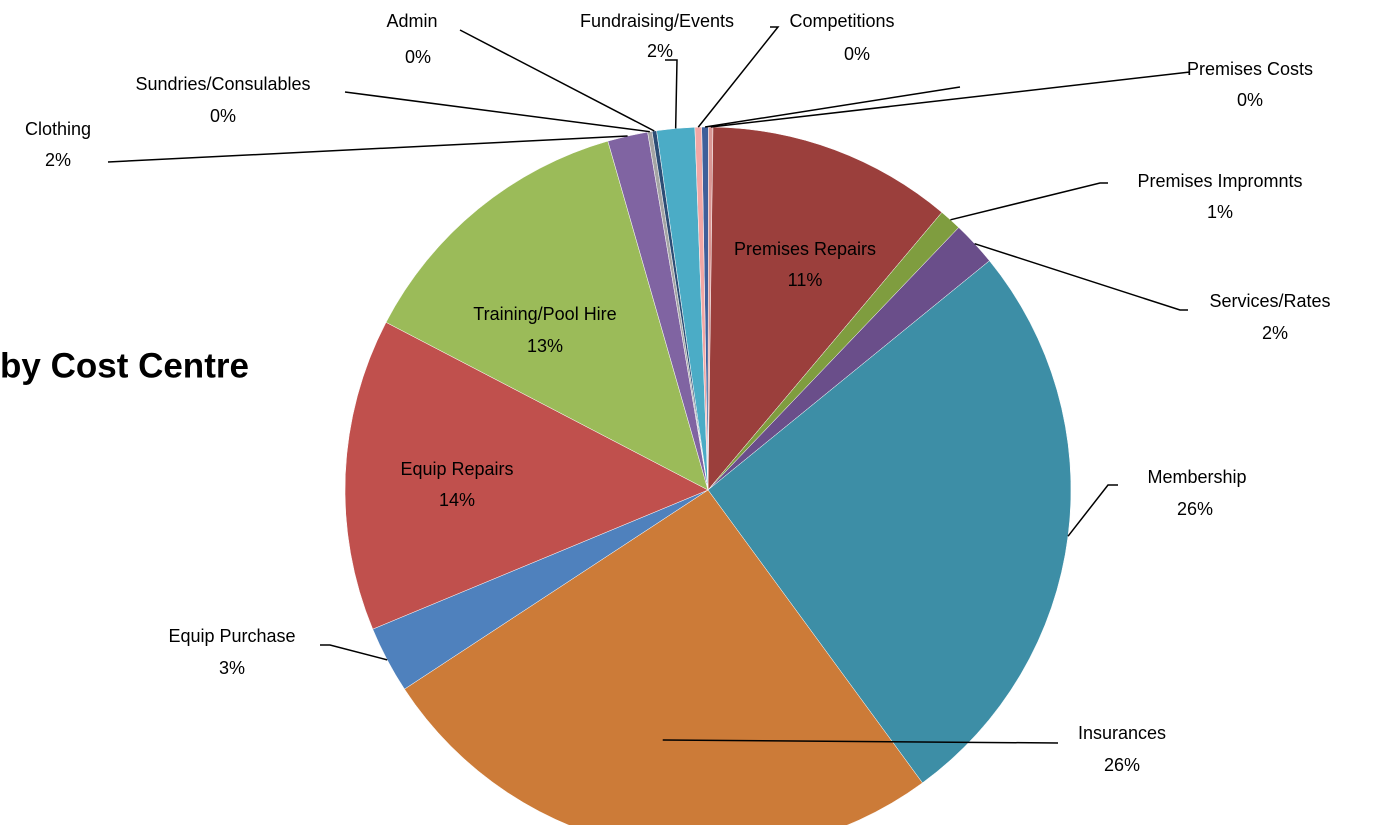  Describe the element at coordinates (545, 346) in the screenshot. I see `slice-value-label: 13%` at that location.